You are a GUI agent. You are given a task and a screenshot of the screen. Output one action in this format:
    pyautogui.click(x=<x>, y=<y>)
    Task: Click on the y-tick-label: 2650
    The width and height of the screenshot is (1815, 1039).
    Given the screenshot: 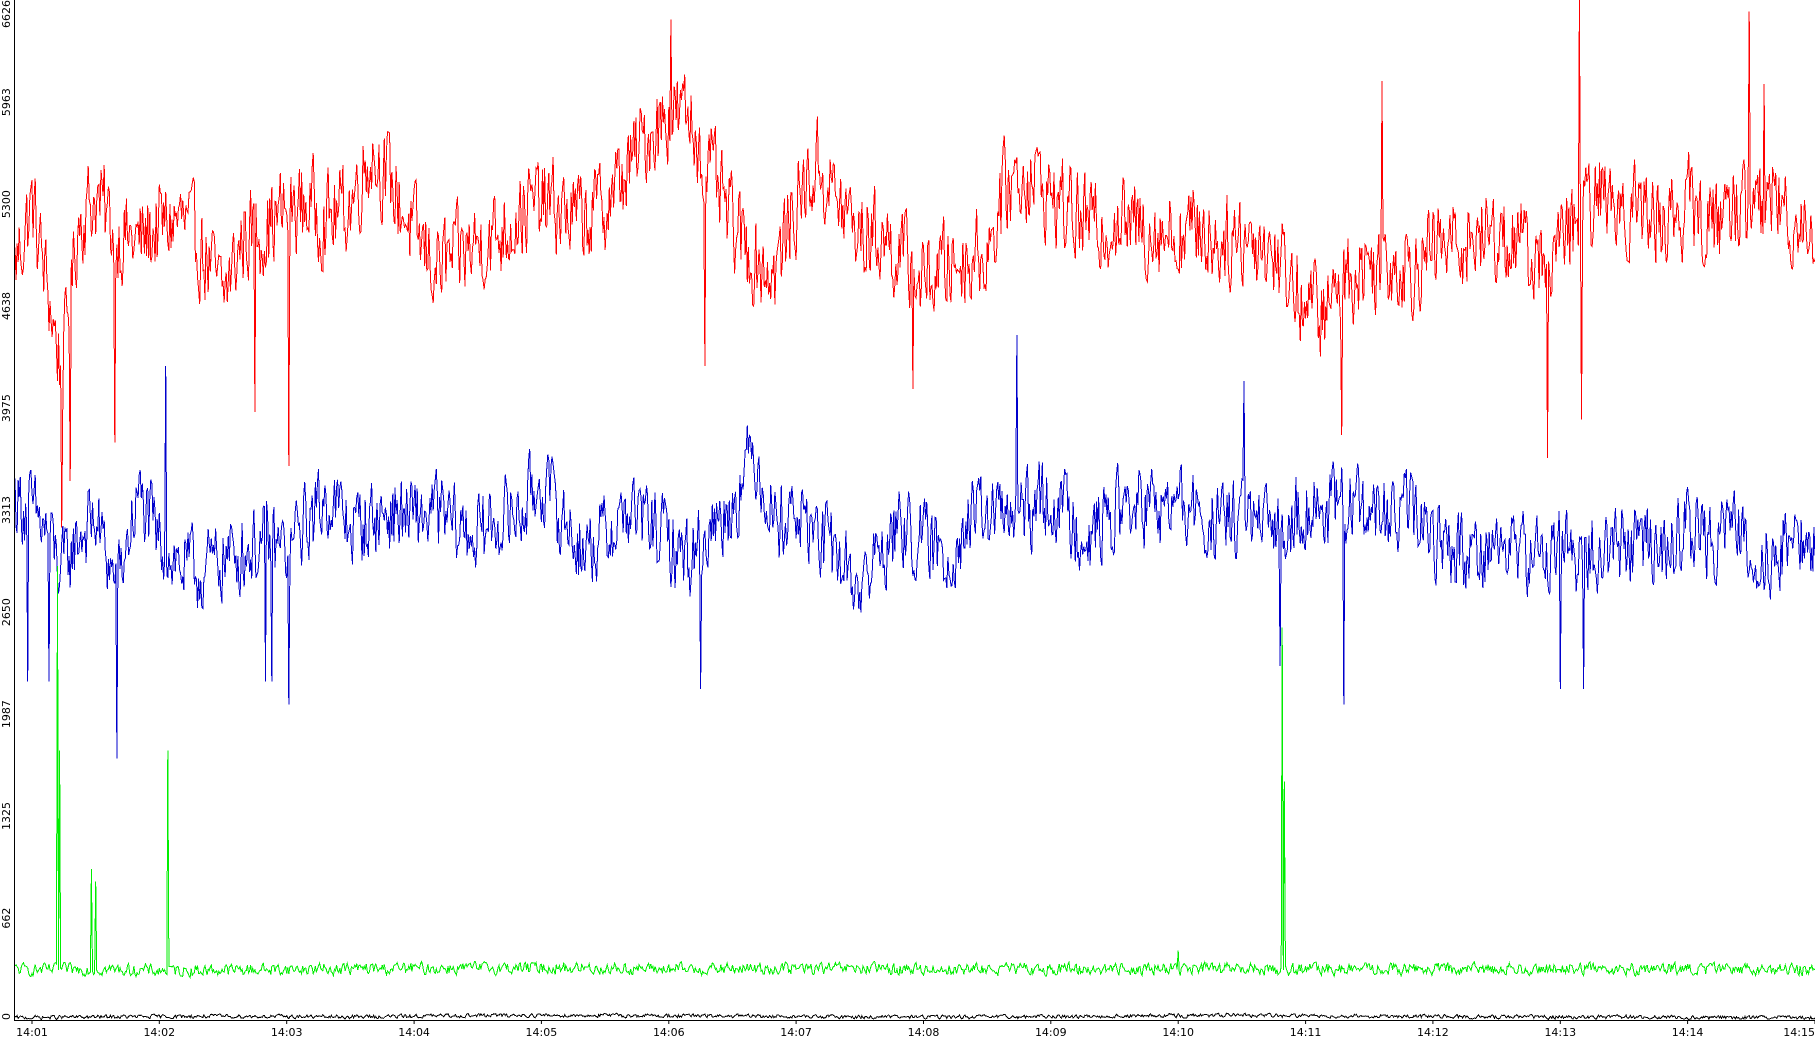 What is the action you would take?
    pyautogui.click(x=6, y=612)
    